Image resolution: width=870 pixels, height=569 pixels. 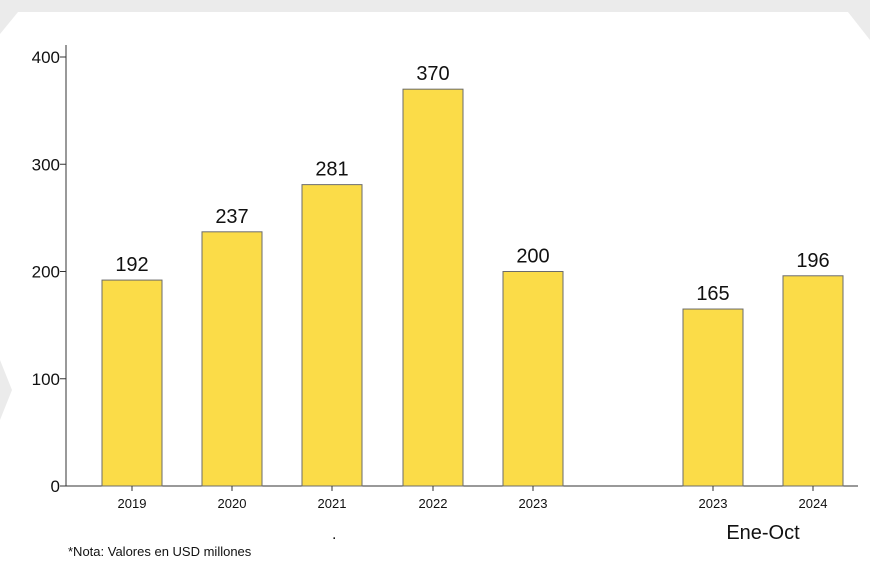 What do you see at coordinates (763, 533) in the screenshot?
I see `group-label-ene-oct: Ene-Oct` at bounding box center [763, 533].